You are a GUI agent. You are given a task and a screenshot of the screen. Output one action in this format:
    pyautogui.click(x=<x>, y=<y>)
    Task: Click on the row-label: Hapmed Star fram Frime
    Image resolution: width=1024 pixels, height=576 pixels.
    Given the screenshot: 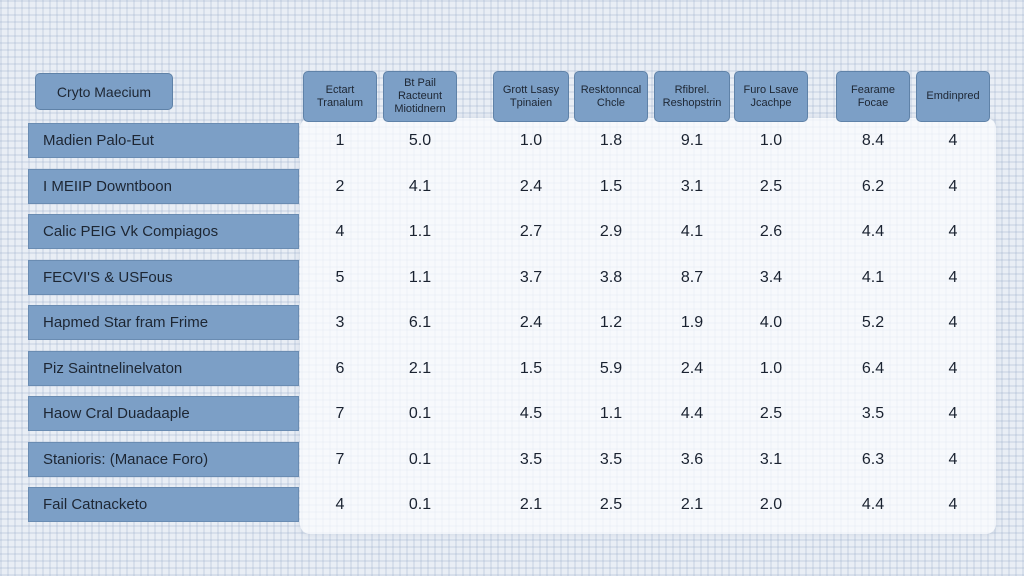 What is the action you would take?
    pyautogui.click(x=163, y=322)
    